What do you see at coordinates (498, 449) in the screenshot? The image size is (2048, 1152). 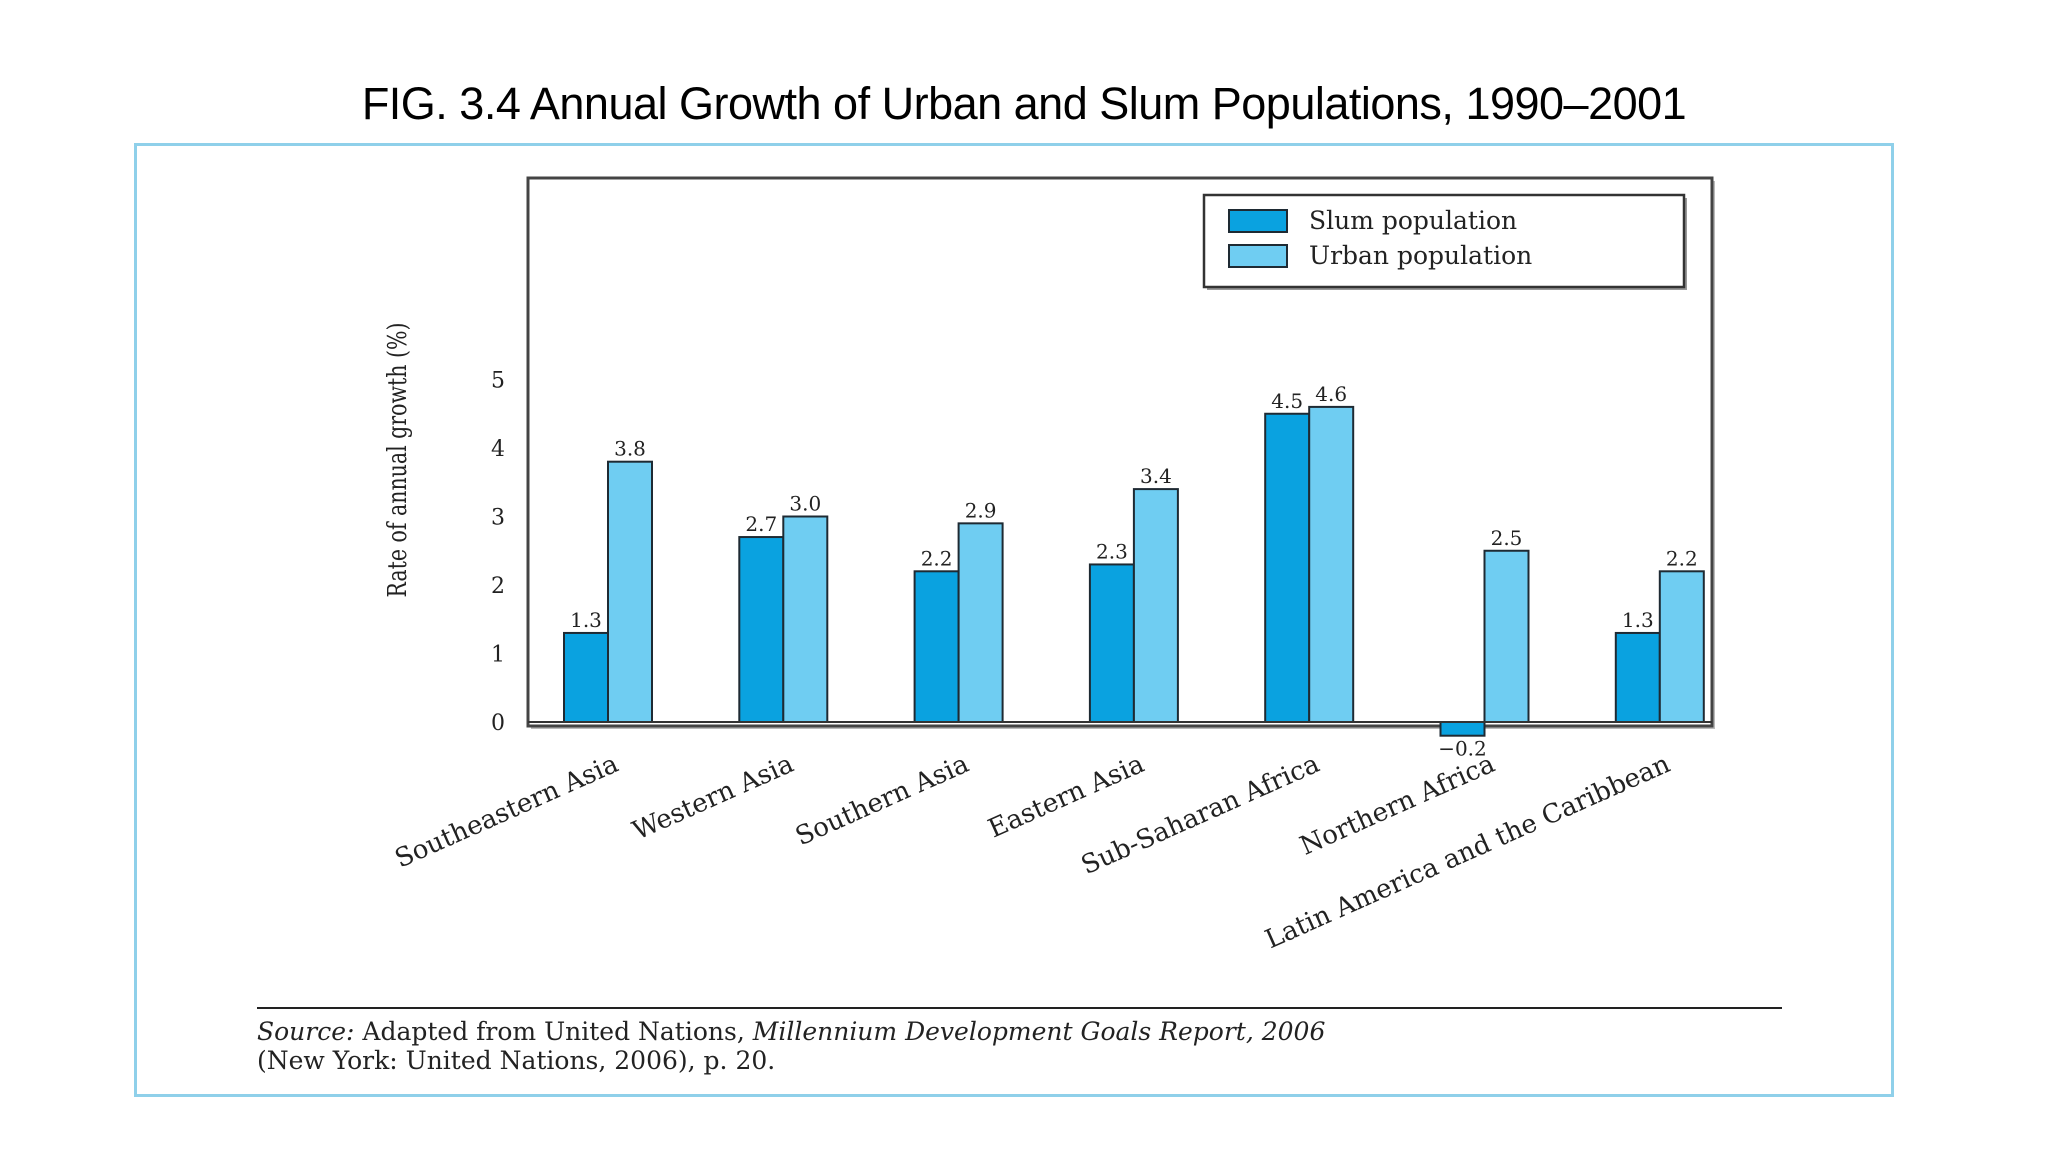 I see `y-tick-label: 4` at bounding box center [498, 449].